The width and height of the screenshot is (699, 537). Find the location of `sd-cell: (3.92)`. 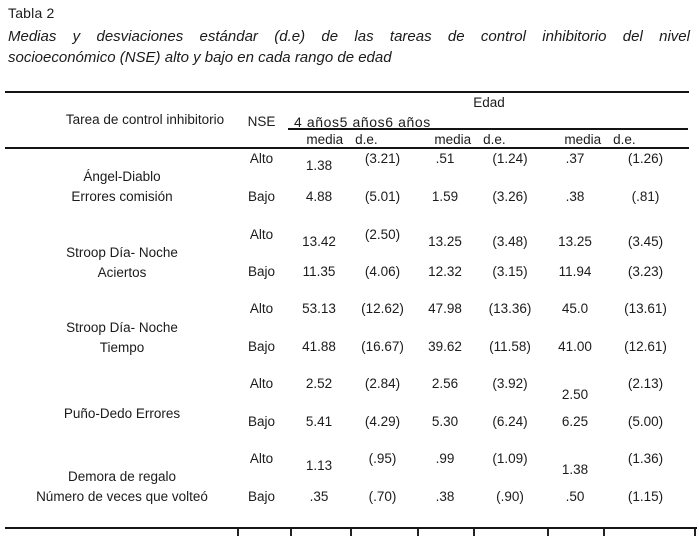

sd-cell: (3.92) is located at coordinates (510, 383).